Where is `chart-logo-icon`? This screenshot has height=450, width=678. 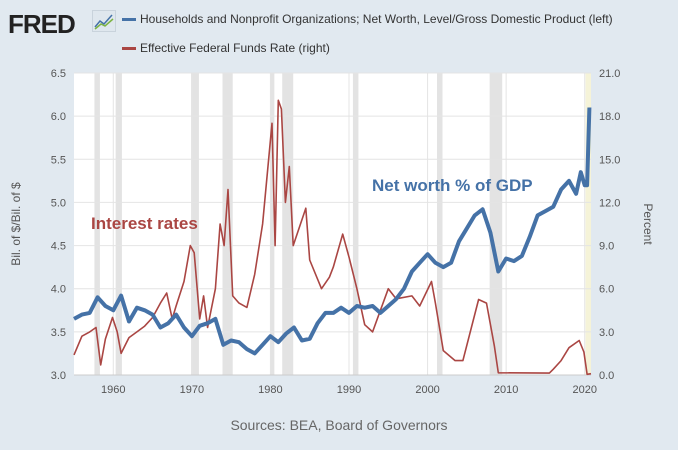 chart-logo-icon is located at coordinates (104, 21).